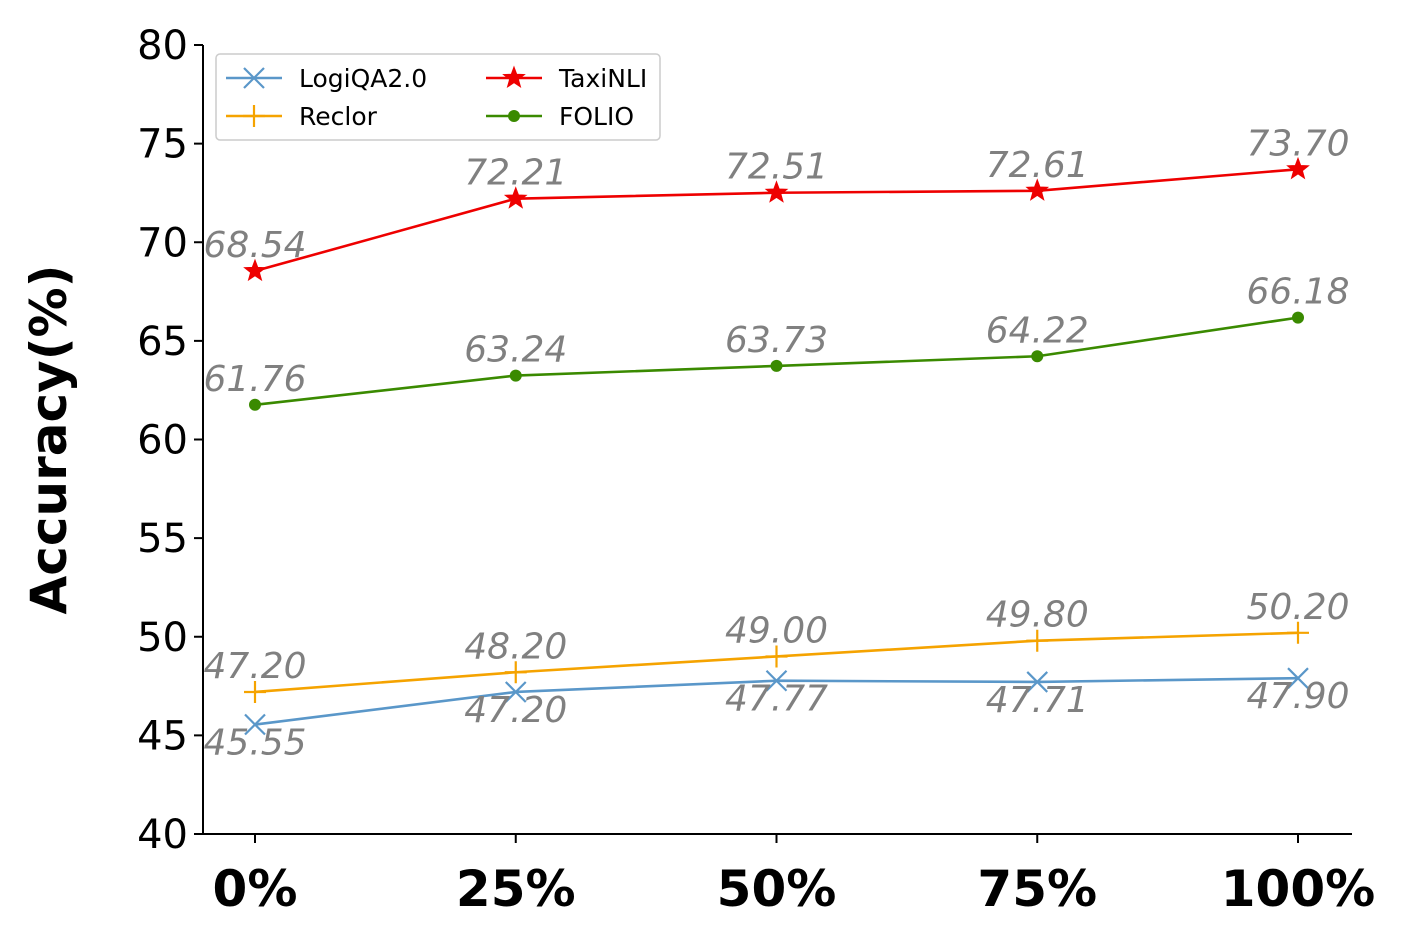  What do you see at coordinates (162, 539) in the screenshot?
I see `y-tick-label-55: 55` at bounding box center [162, 539].